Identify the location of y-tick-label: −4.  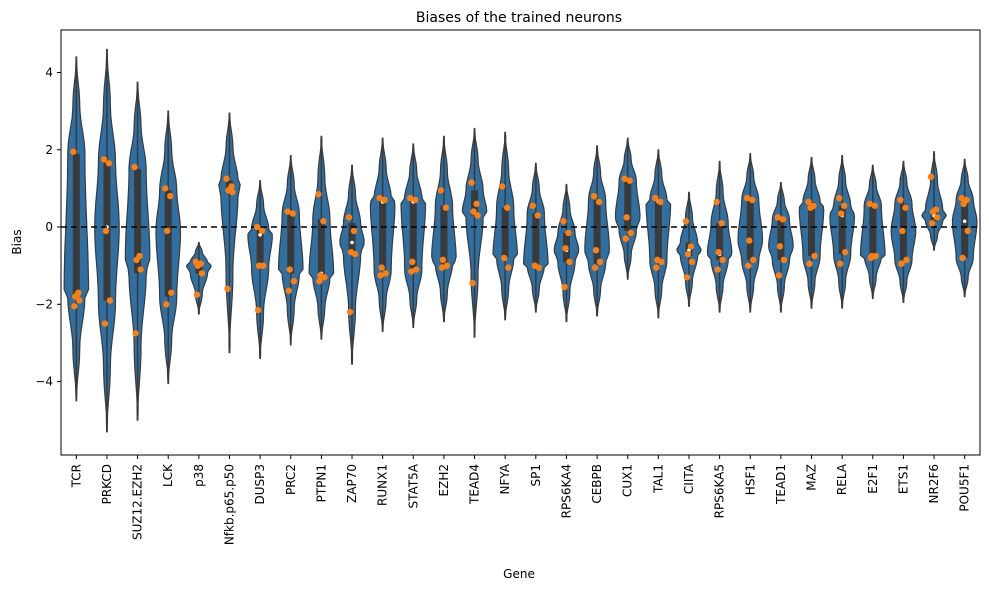
(44, 382).